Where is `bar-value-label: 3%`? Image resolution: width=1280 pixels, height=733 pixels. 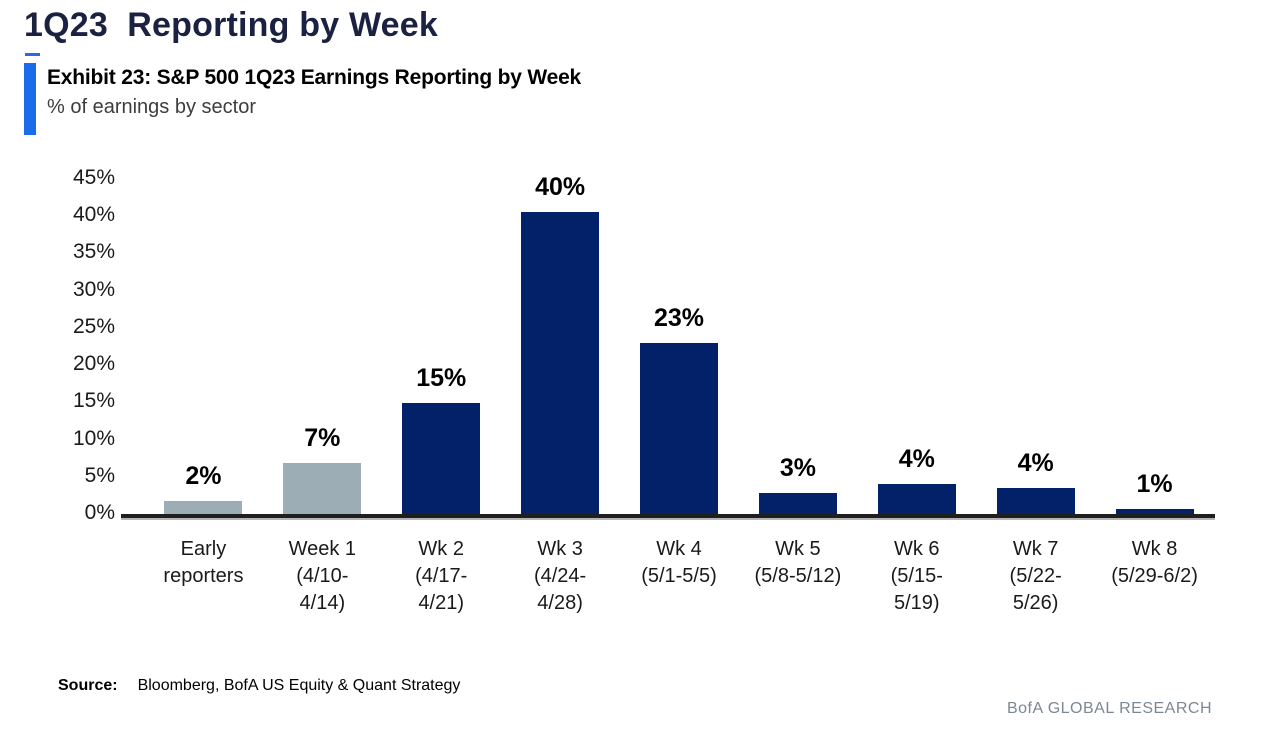 bar-value-label: 3% is located at coordinates (797, 468).